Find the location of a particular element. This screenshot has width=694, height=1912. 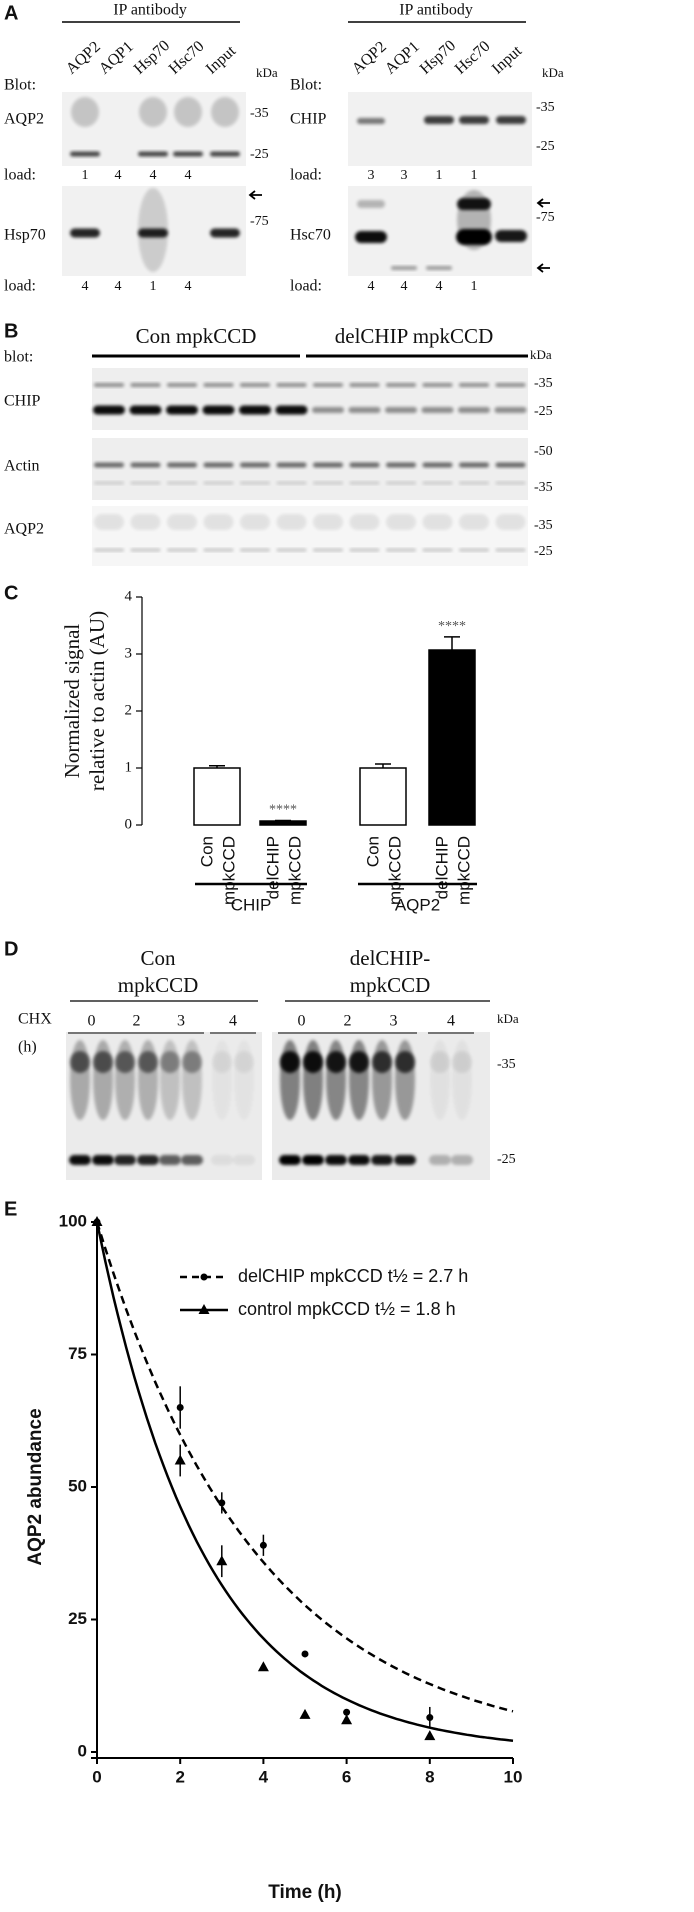

time-label: 3 is located at coordinates (394, 1021).